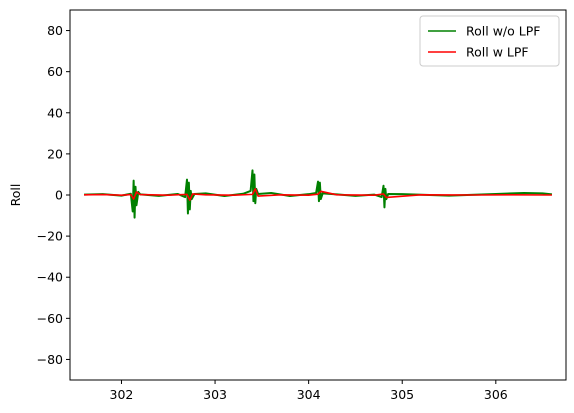 The image size is (574, 413). What do you see at coordinates (59, 195) in the screenshot?
I see `y-tick-label: 0` at bounding box center [59, 195].